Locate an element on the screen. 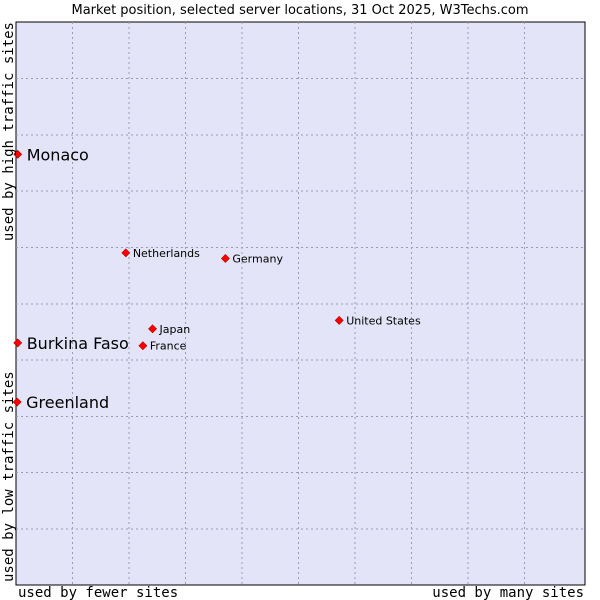 The height and width of the screenshot is (600, 600). point-greenland is located at coordinates (17, 402).